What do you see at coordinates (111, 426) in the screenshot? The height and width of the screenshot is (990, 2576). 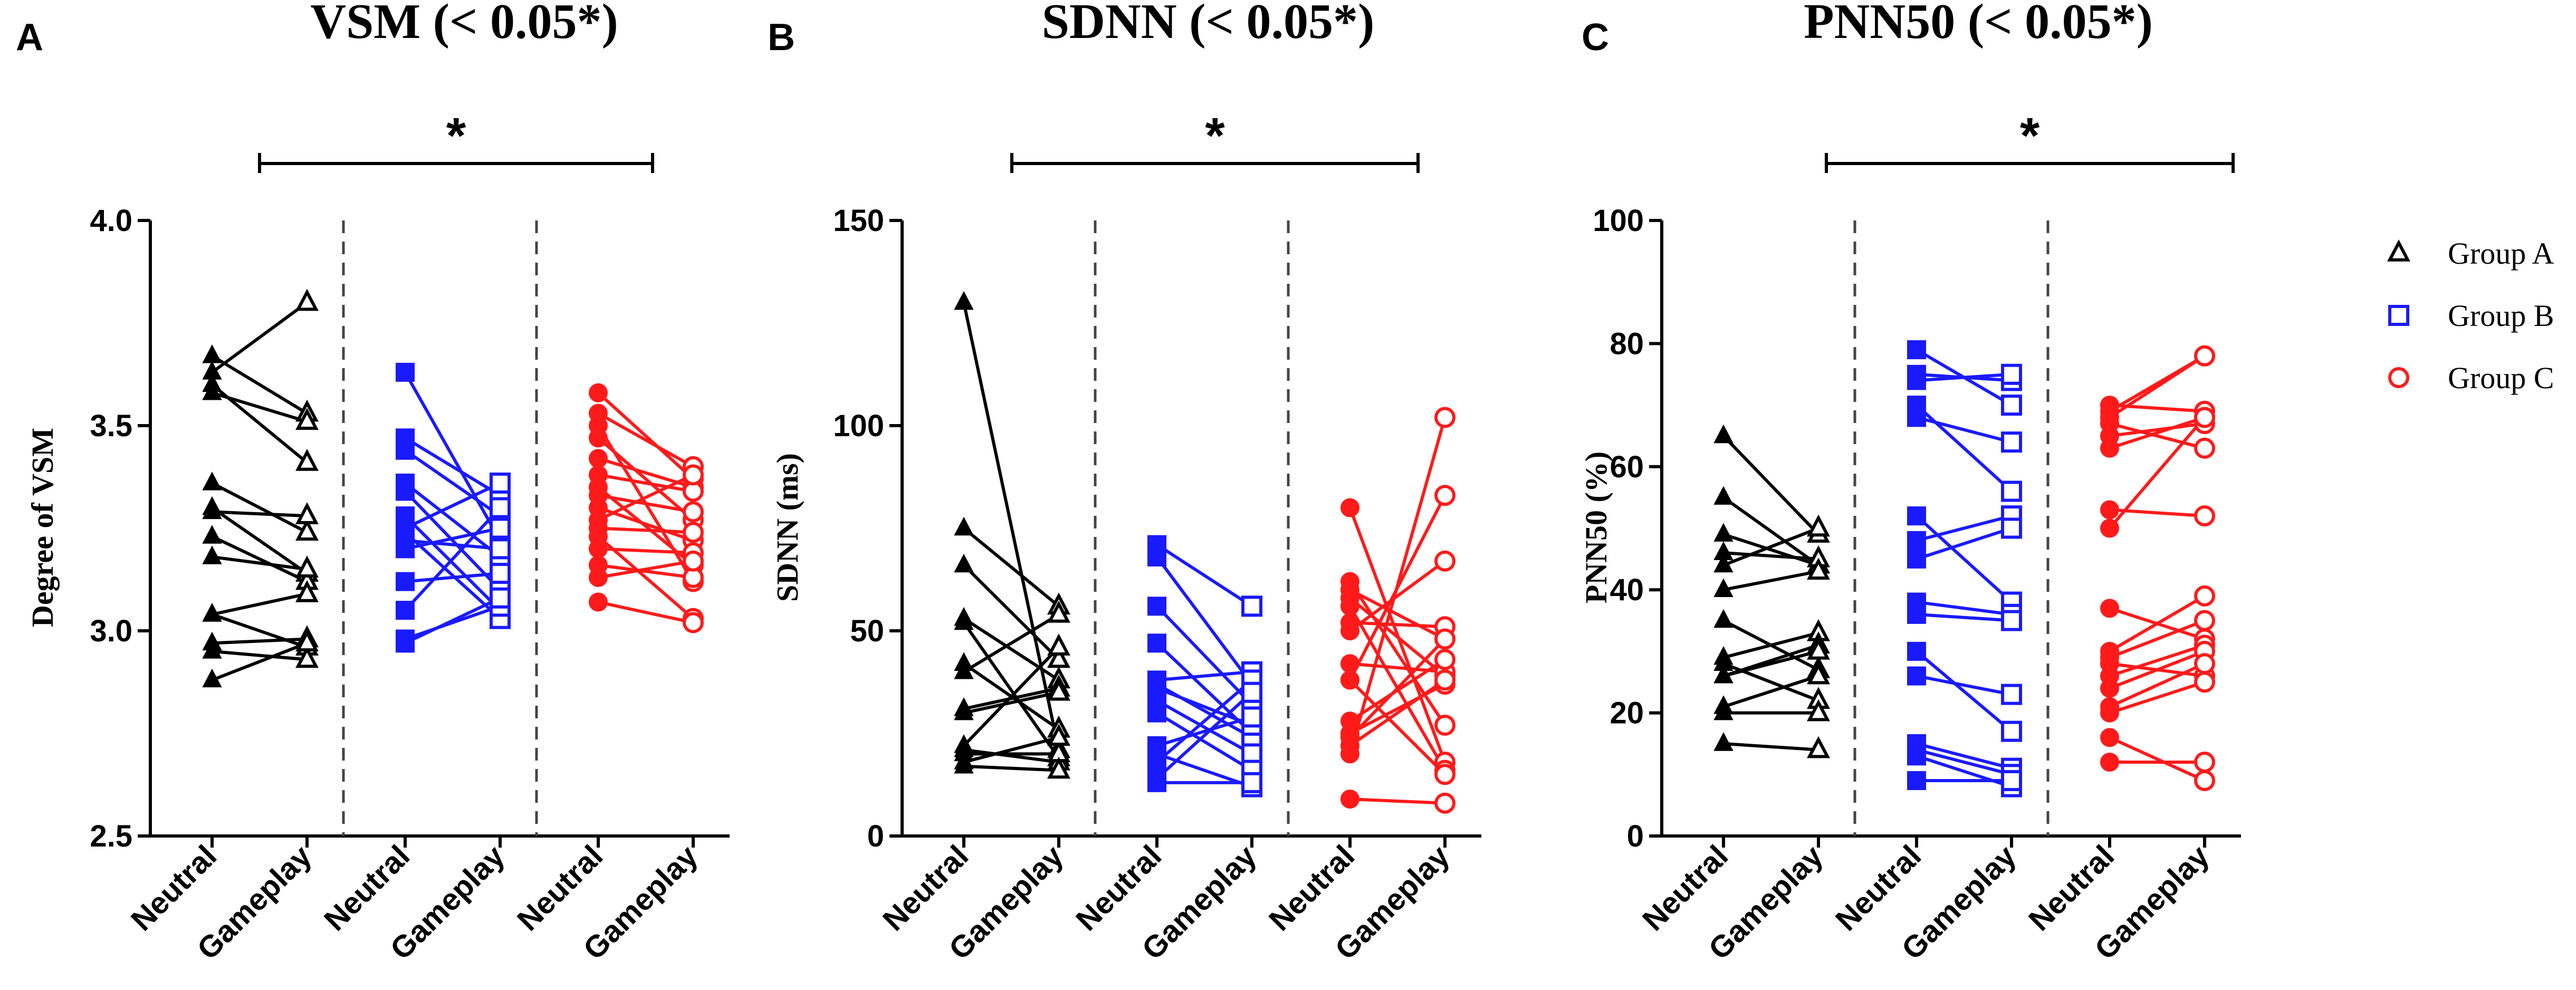 I see `y-tick-label: 3.5` at bounding box center [111, 426].